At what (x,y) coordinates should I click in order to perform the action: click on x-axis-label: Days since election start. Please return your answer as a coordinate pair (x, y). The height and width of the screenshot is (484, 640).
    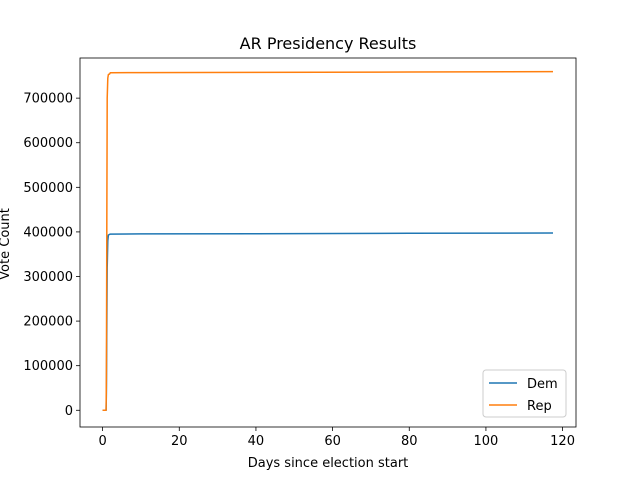
    Looking at the image, I should click on (328, 463).